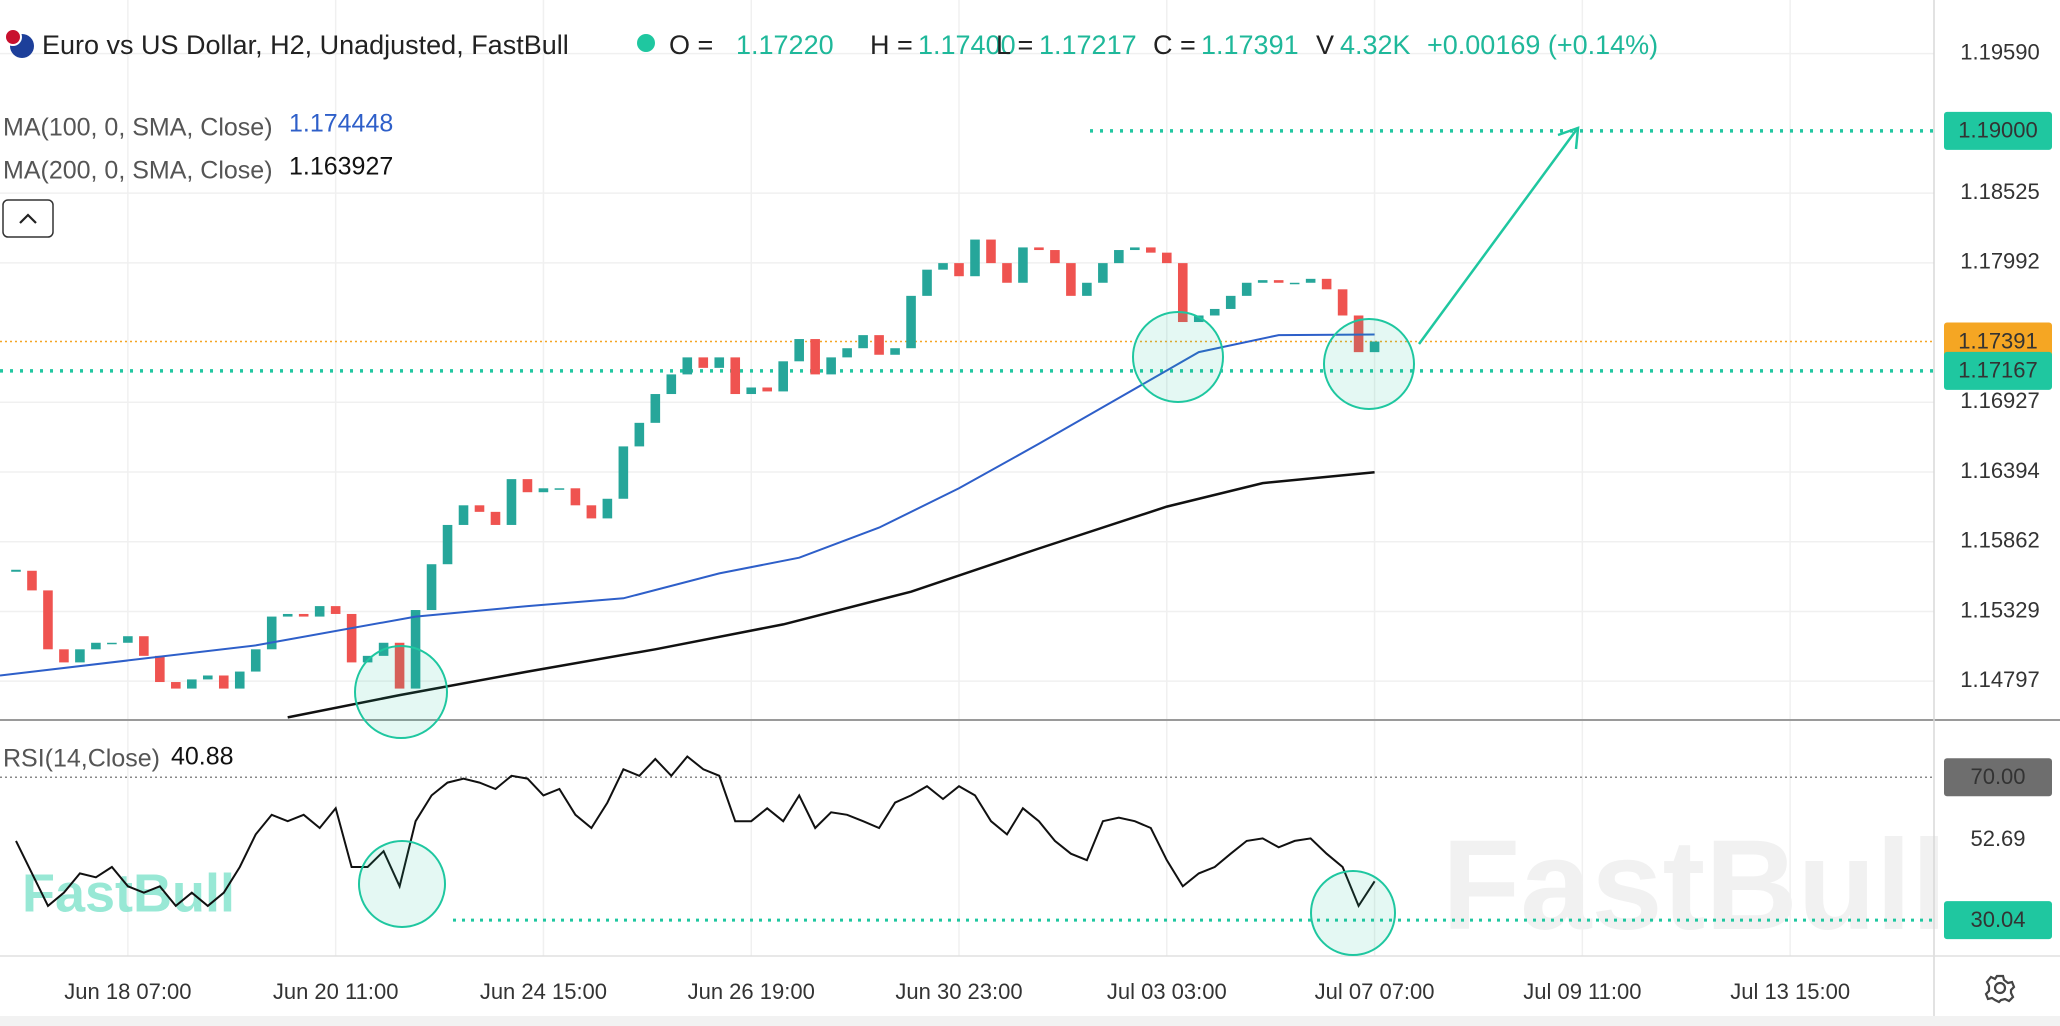  I want to click on rsi-tick-label: 30.04, so click(1997, 919).